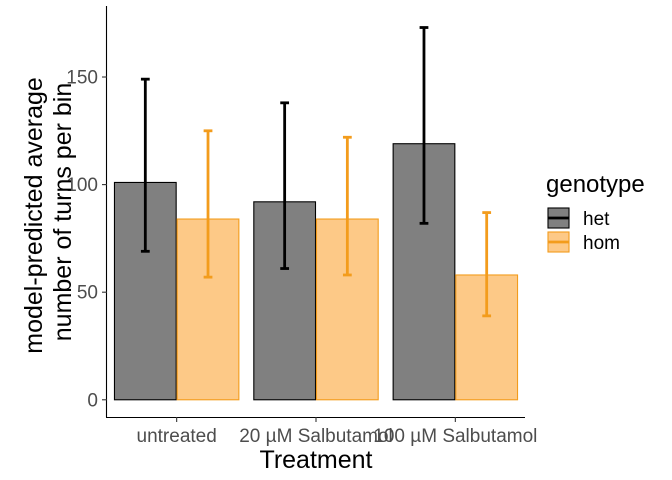 The width and height of the screenshot is (672, 480). Describe the element at coordinates (82, 185) in the screenshot. I see `y-tick-label: 100` at that location.